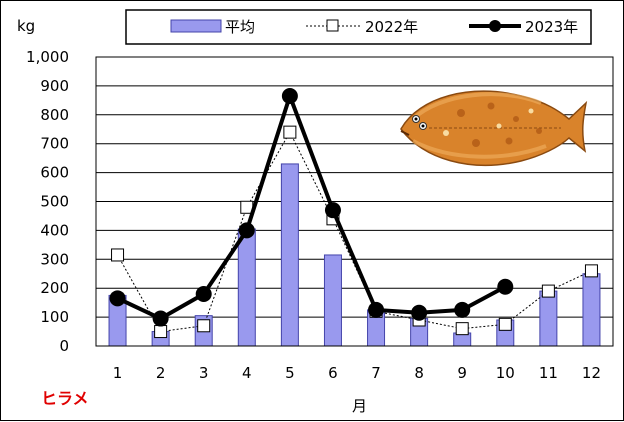  Describe the element at coordinates (47, 57) in the screenshot. I see `y-tick-label: 1,000` at that location.